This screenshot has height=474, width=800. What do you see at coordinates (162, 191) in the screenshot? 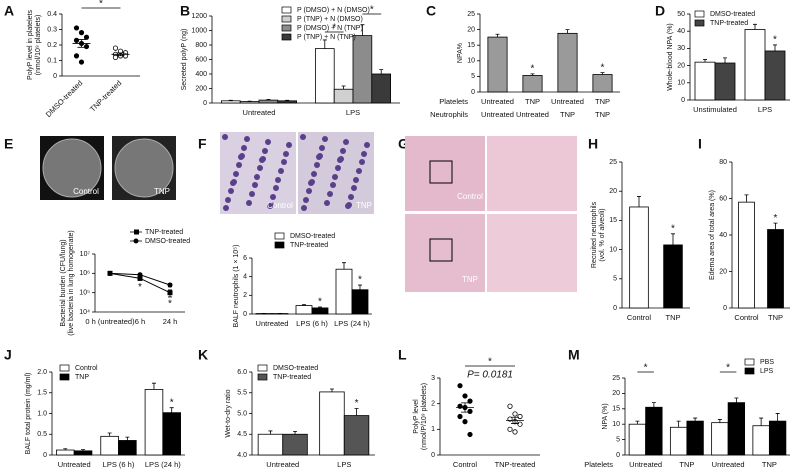
I see `photo-label: TNP` at bounding box center [162, 191].